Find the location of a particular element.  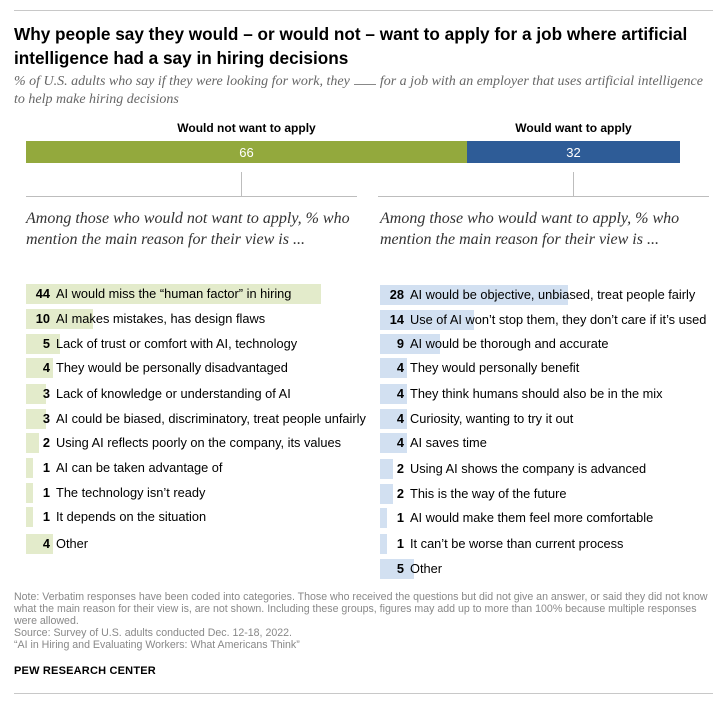

right-reason-label: It can’t be worse than current process is located at coordinates (517, 543).